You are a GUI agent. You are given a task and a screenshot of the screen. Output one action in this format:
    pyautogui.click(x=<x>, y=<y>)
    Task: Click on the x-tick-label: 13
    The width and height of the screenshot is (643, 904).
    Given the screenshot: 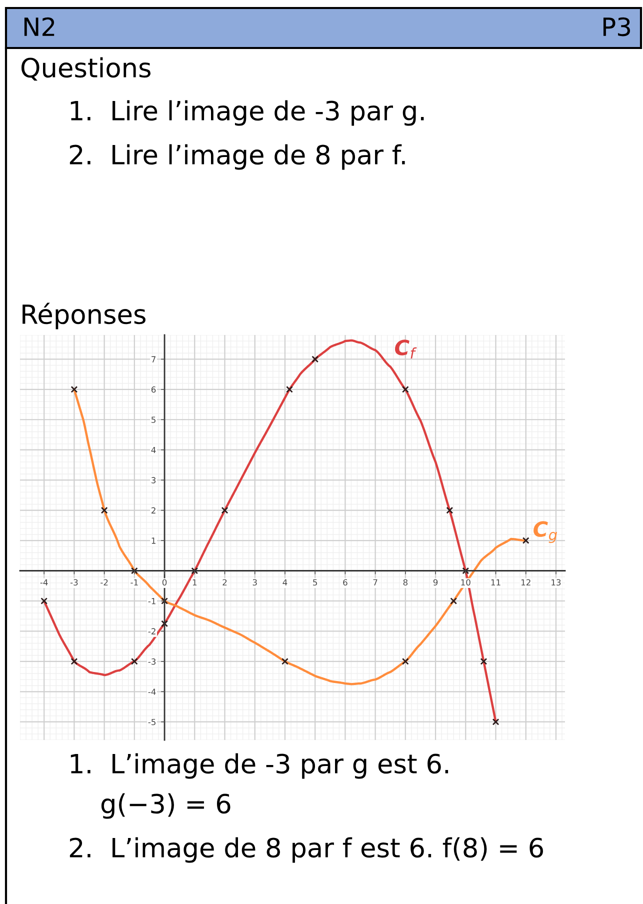 What is the action you would take?
    pyautogui.click(x=556, y=582)
    